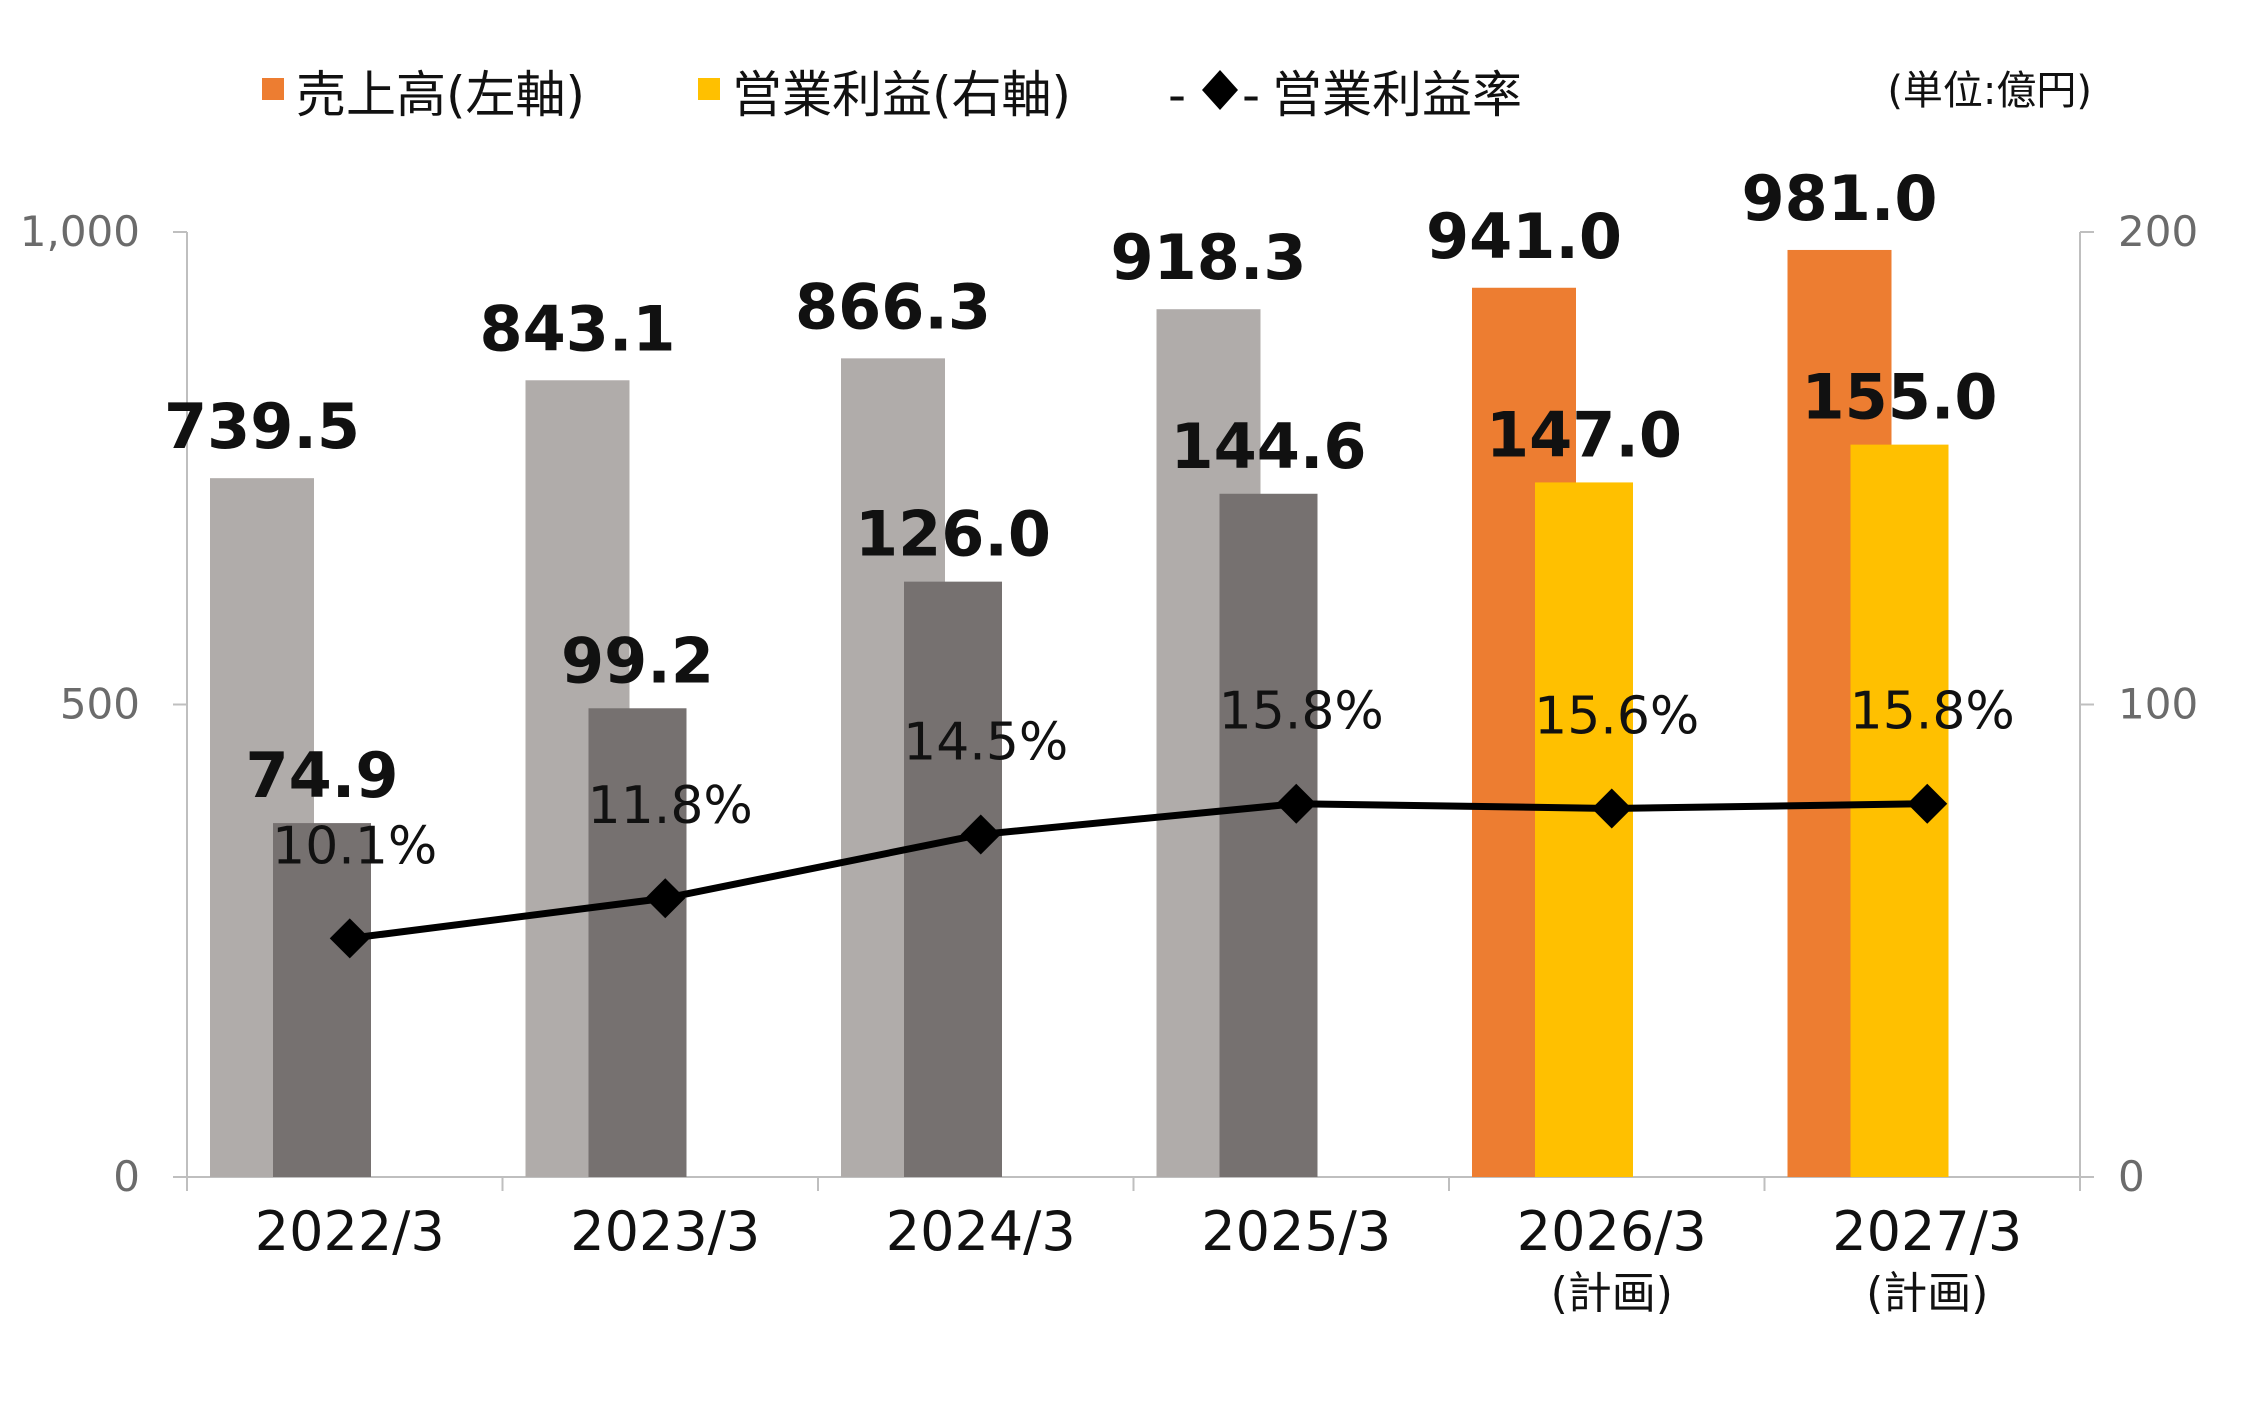 Image resolution: width=2248 pixels, height=1416 pixels. I want to click on sales-value-label: 918.3, so click(1208, 257).